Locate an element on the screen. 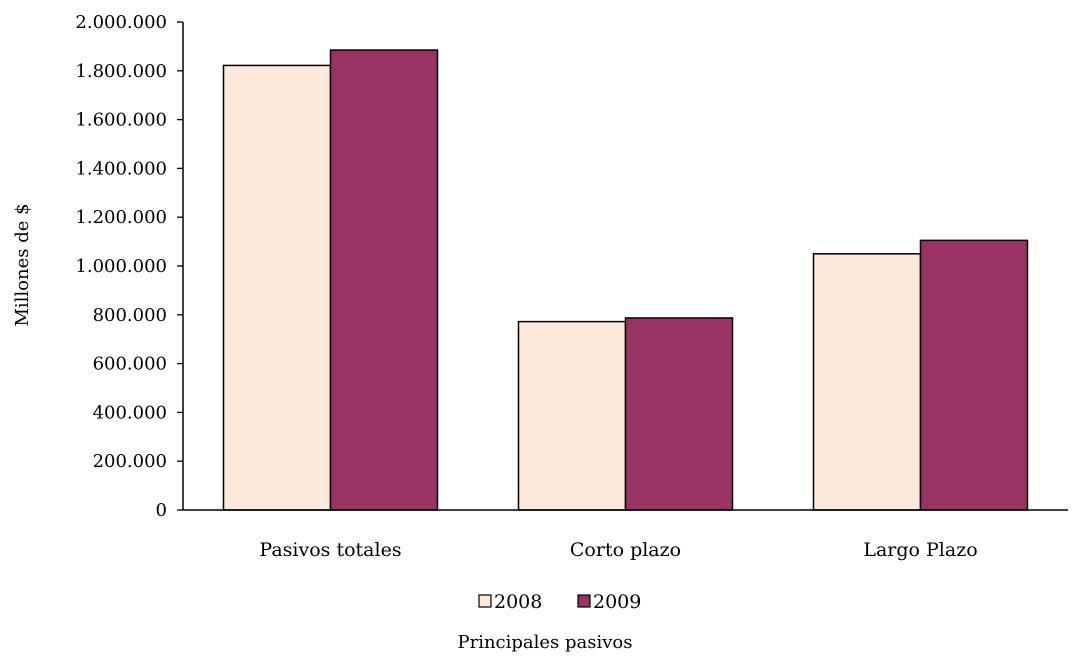  x-axis-labels: Pasivos totales Corto plazo Largo Plazo is located at coordinates (618, 550).